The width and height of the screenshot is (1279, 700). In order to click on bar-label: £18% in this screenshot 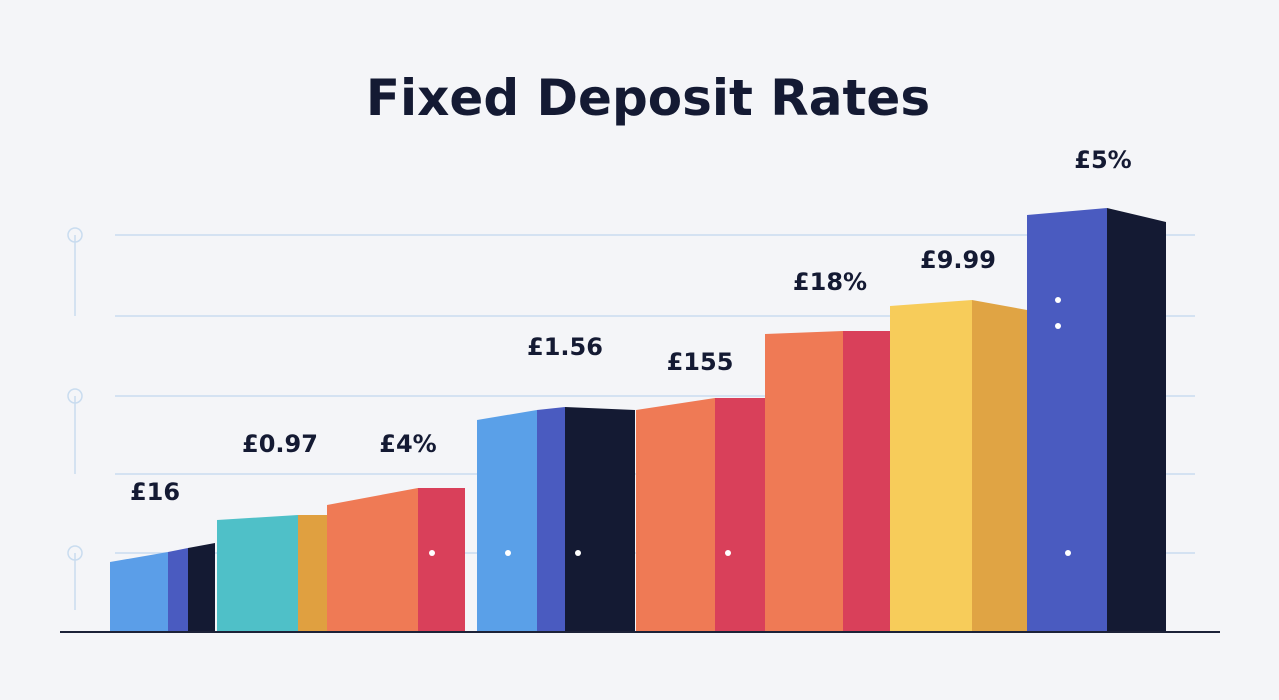, I will do `click(830, 282)`.